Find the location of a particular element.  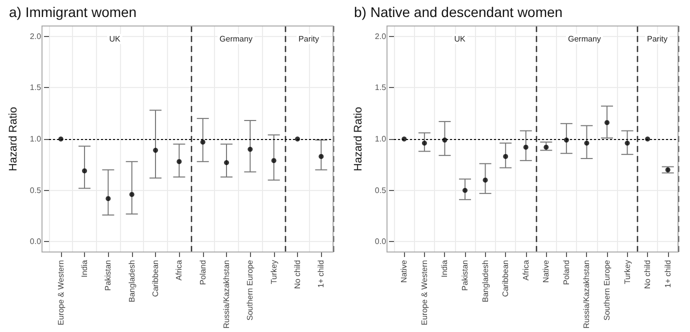

chart-title: a) Immigrant women is located at coordinates (73, 12).